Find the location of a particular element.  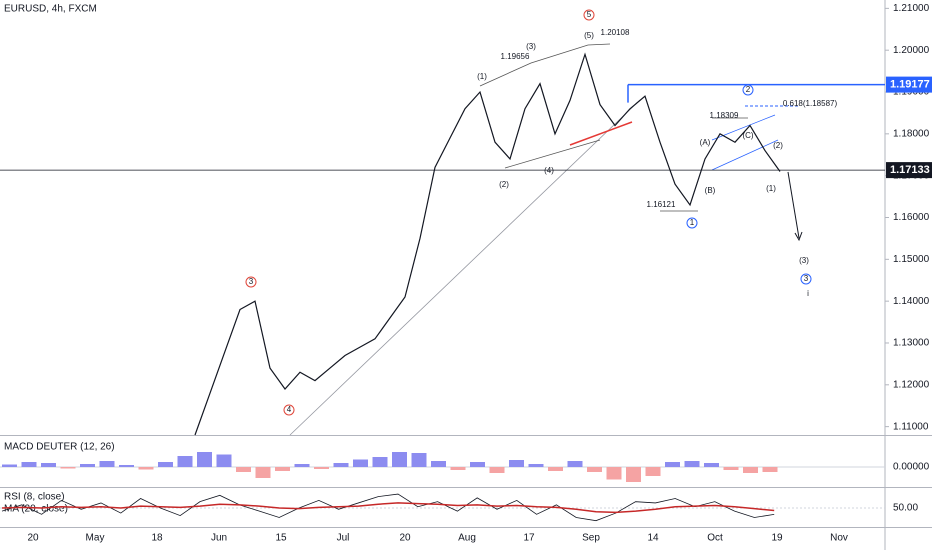

rsi-ma-line is located at coordinates (388, 508).